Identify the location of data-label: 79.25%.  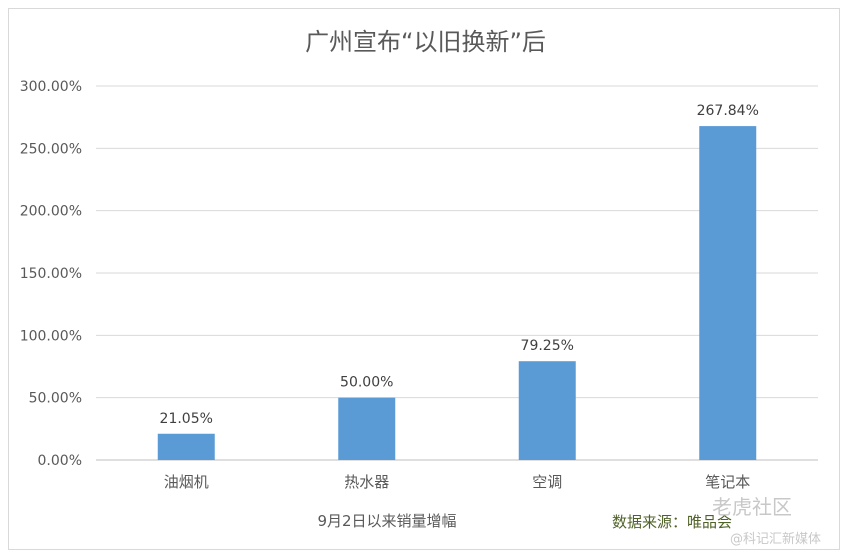
(547, 346).